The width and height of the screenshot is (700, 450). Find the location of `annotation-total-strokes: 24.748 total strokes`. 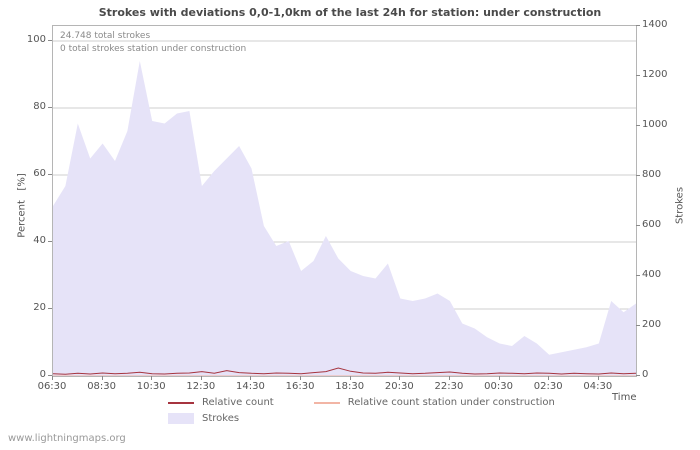

annotation-total-strokes: 24.748 total strokes is located at coordinates (105, 36).